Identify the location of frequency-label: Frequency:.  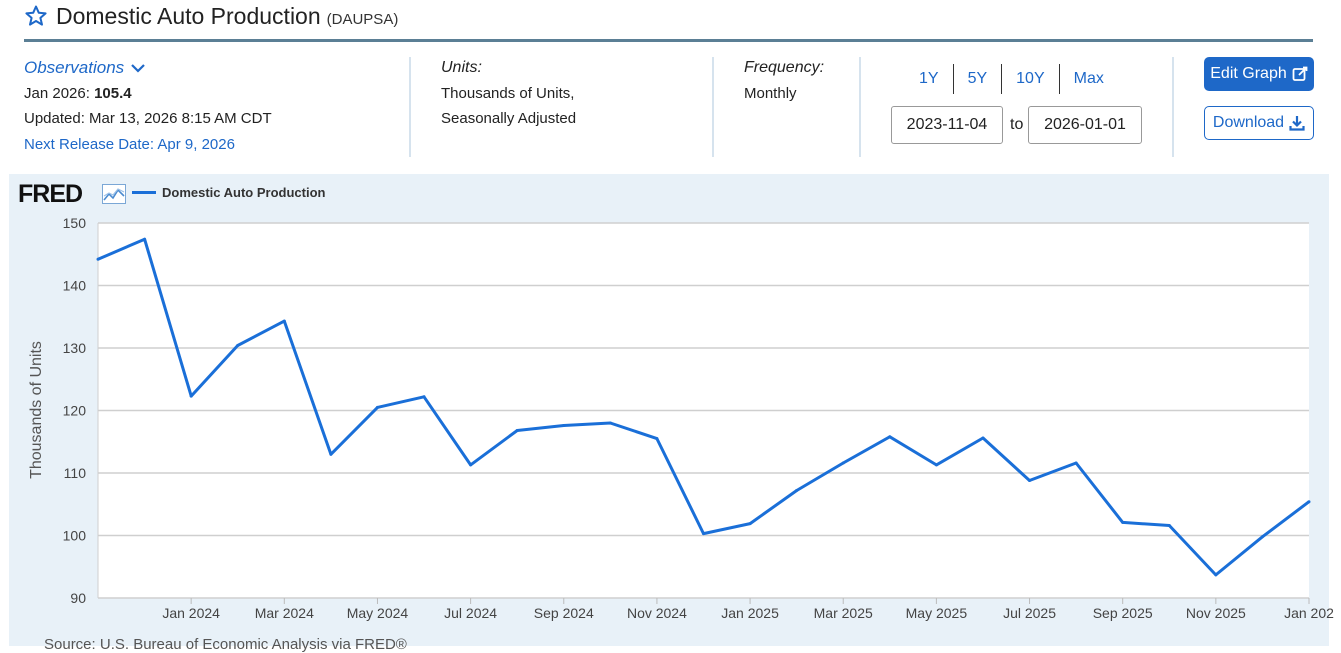
(784, 67).